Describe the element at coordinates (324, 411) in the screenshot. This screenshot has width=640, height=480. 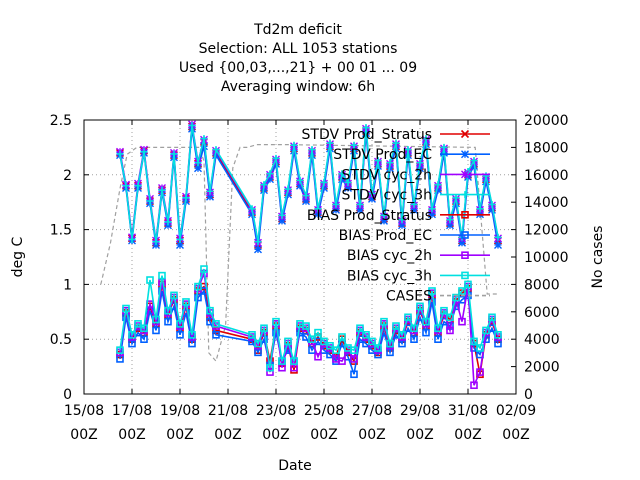
I see `x-tick-label: 25/08` at that location.